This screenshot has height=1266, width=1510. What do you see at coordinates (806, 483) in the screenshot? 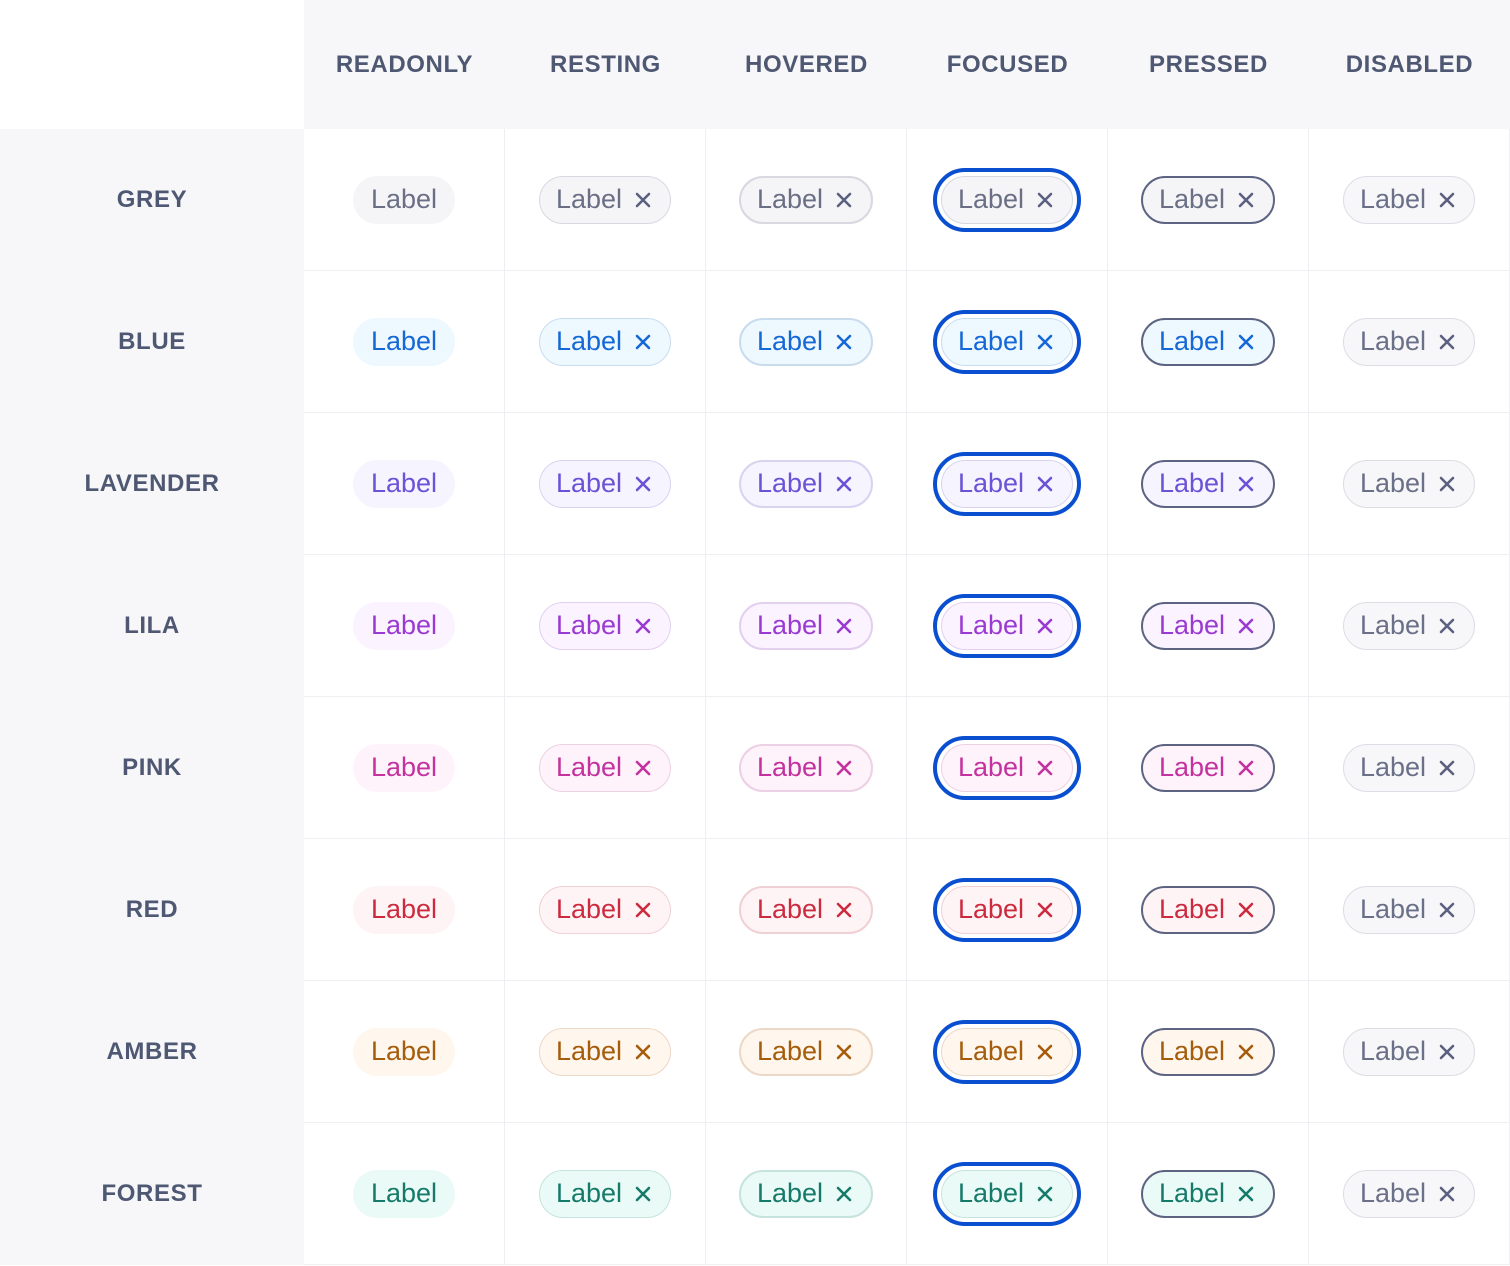
I see `tag-lavender-hovered: Label` at bounding box center [806, 483].